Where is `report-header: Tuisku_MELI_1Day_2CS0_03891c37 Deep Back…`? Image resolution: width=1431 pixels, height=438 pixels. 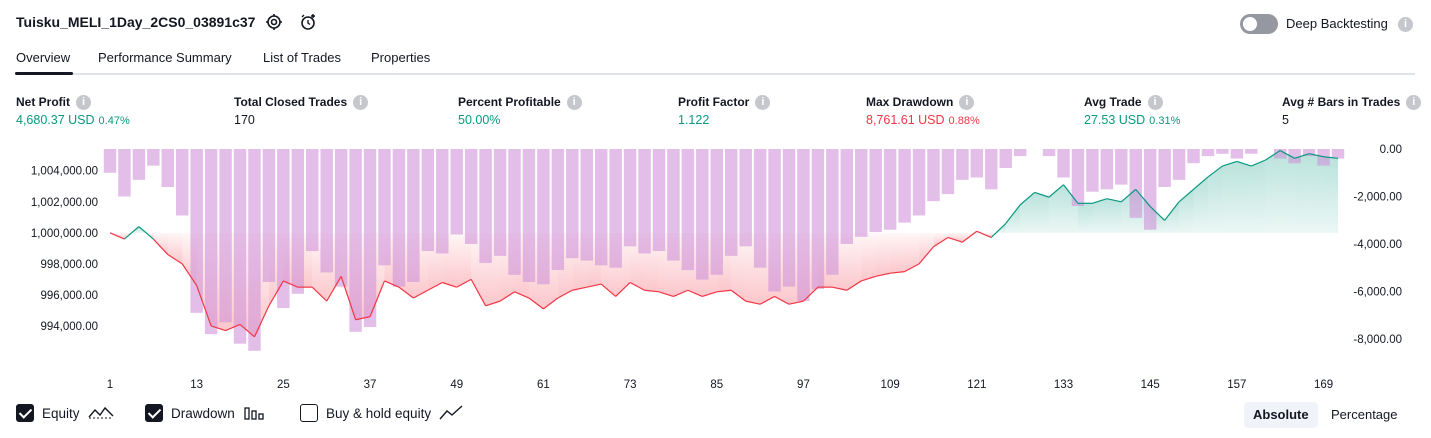
report-header: Tuisku_MELI_1Day_2CS0_03891c37 Deep Back… is located at coordinates (715, 22).